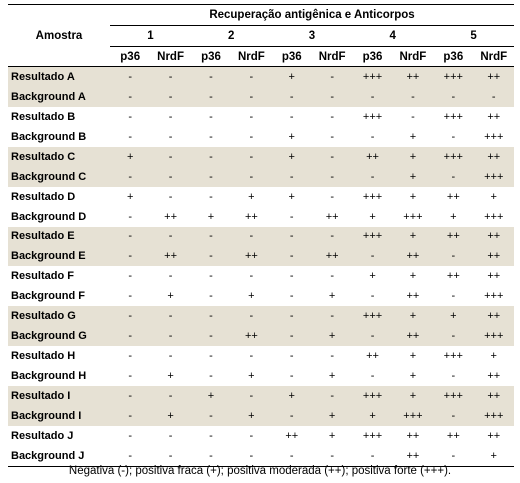 This screenshot has height=483, width=520. What do you see at coordinates (48, 296) in the screenshot?
I see `row-label: Background F` at bounding box center [48, 296].